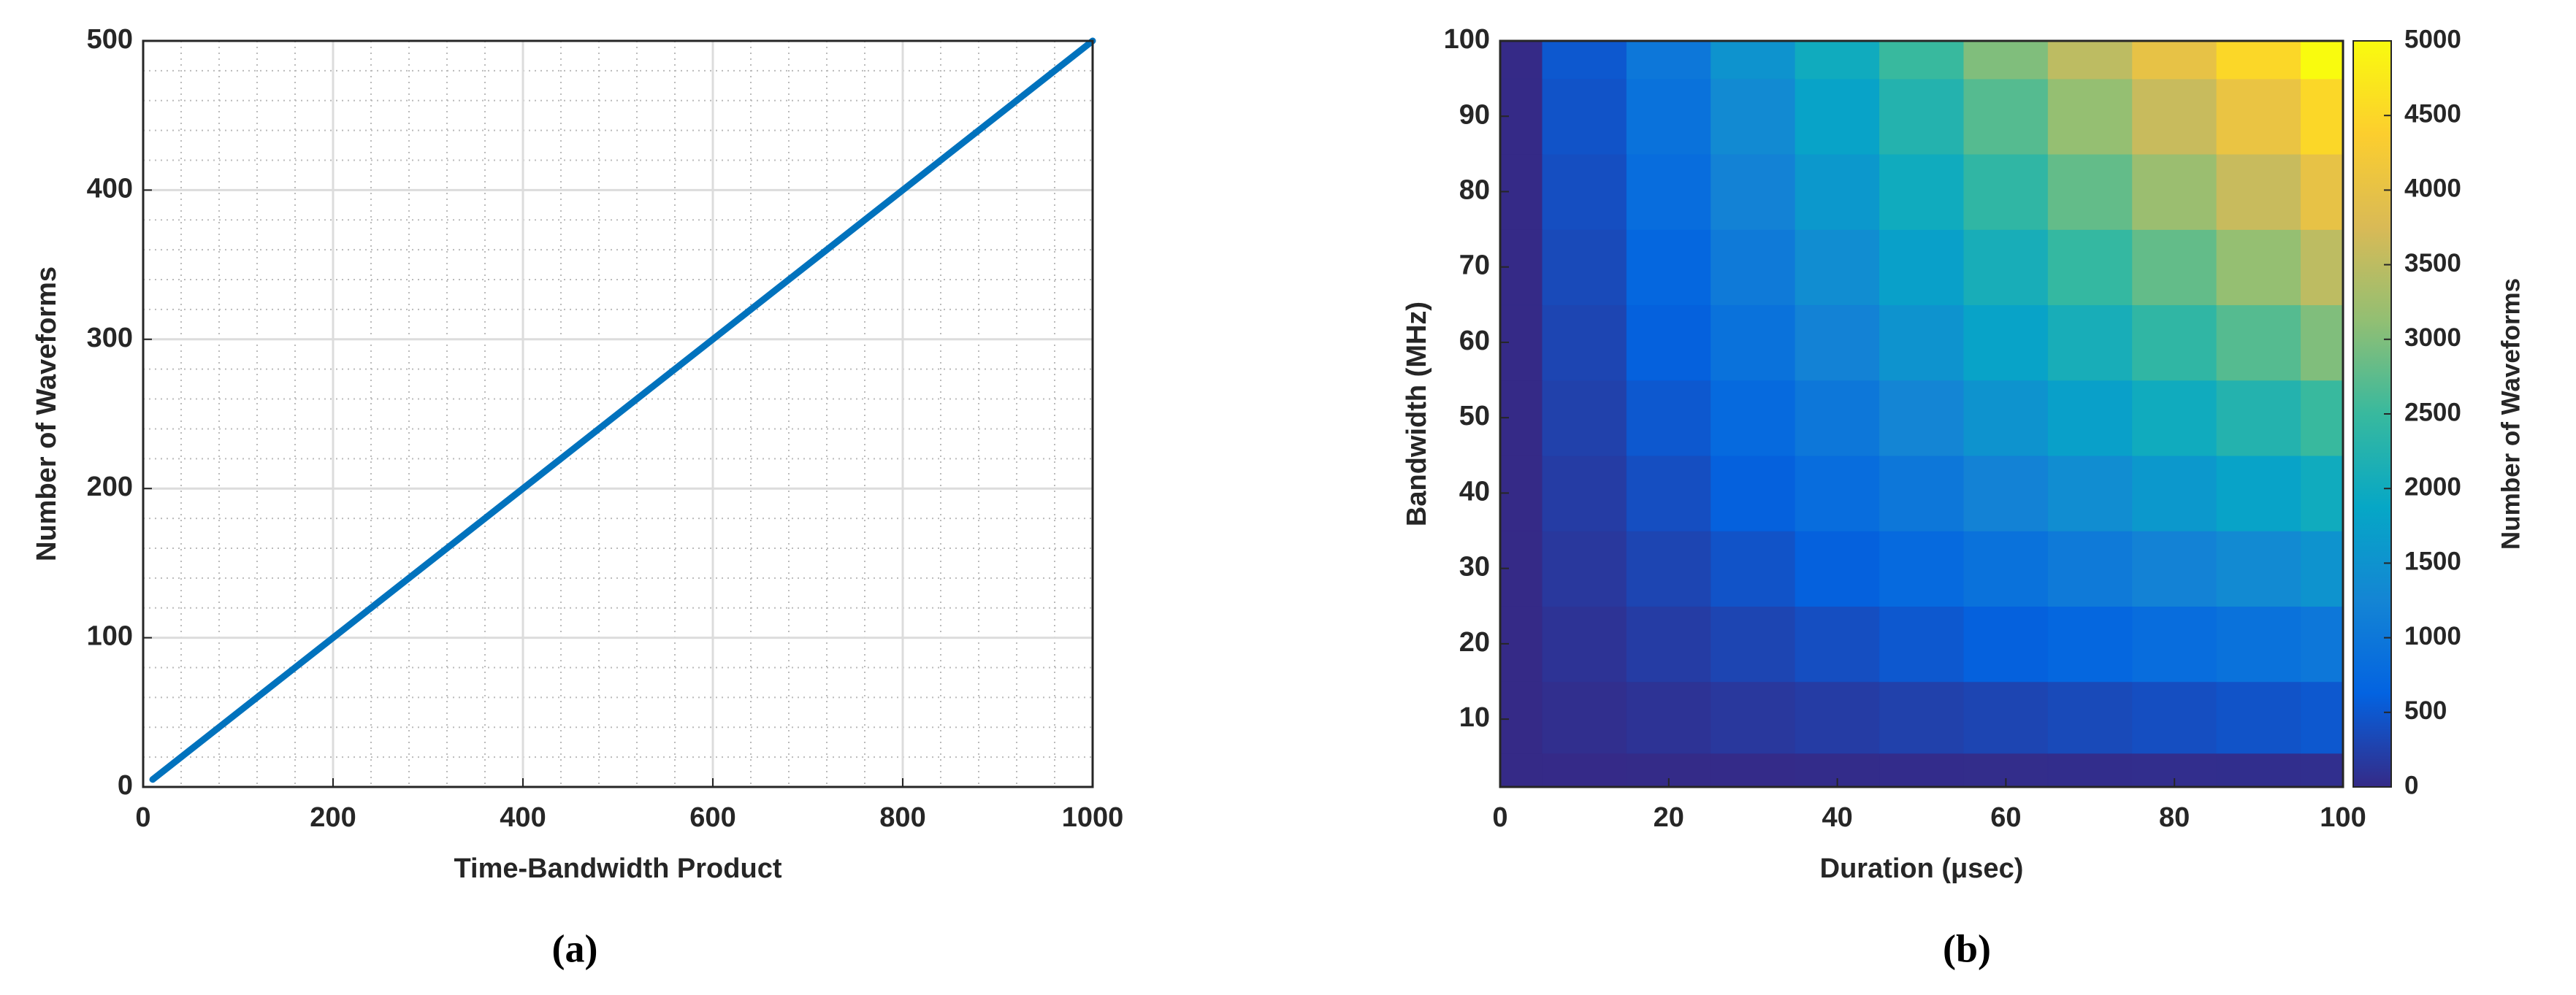 This screenshot has width=2576, height=995. What do you see at coordinates (110, 189) in the screenshot?
I see `y-tick-label: 400` at bounding box center [110, 189].